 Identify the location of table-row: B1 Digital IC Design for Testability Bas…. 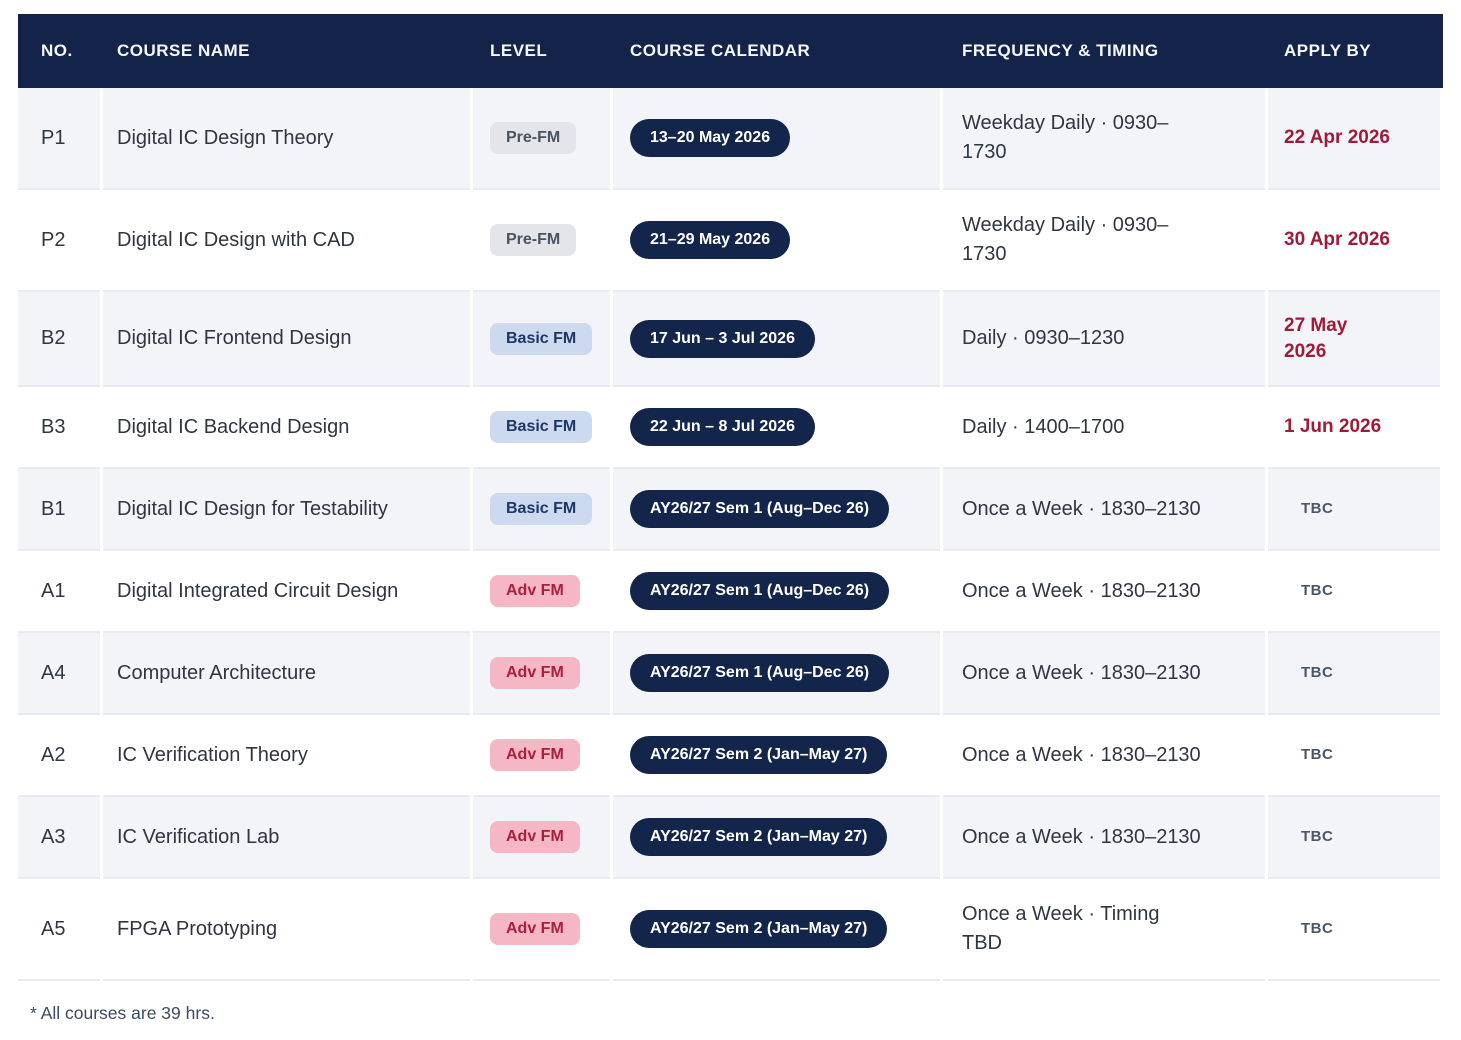
(730, 510).